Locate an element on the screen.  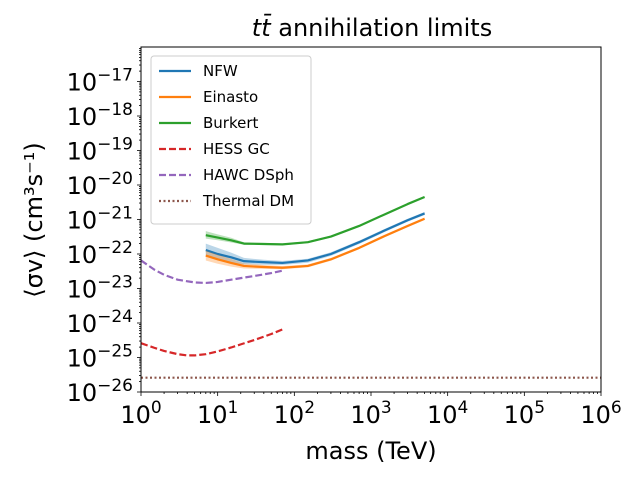
legend-label: Burkert is located at coordinates (231, 123).